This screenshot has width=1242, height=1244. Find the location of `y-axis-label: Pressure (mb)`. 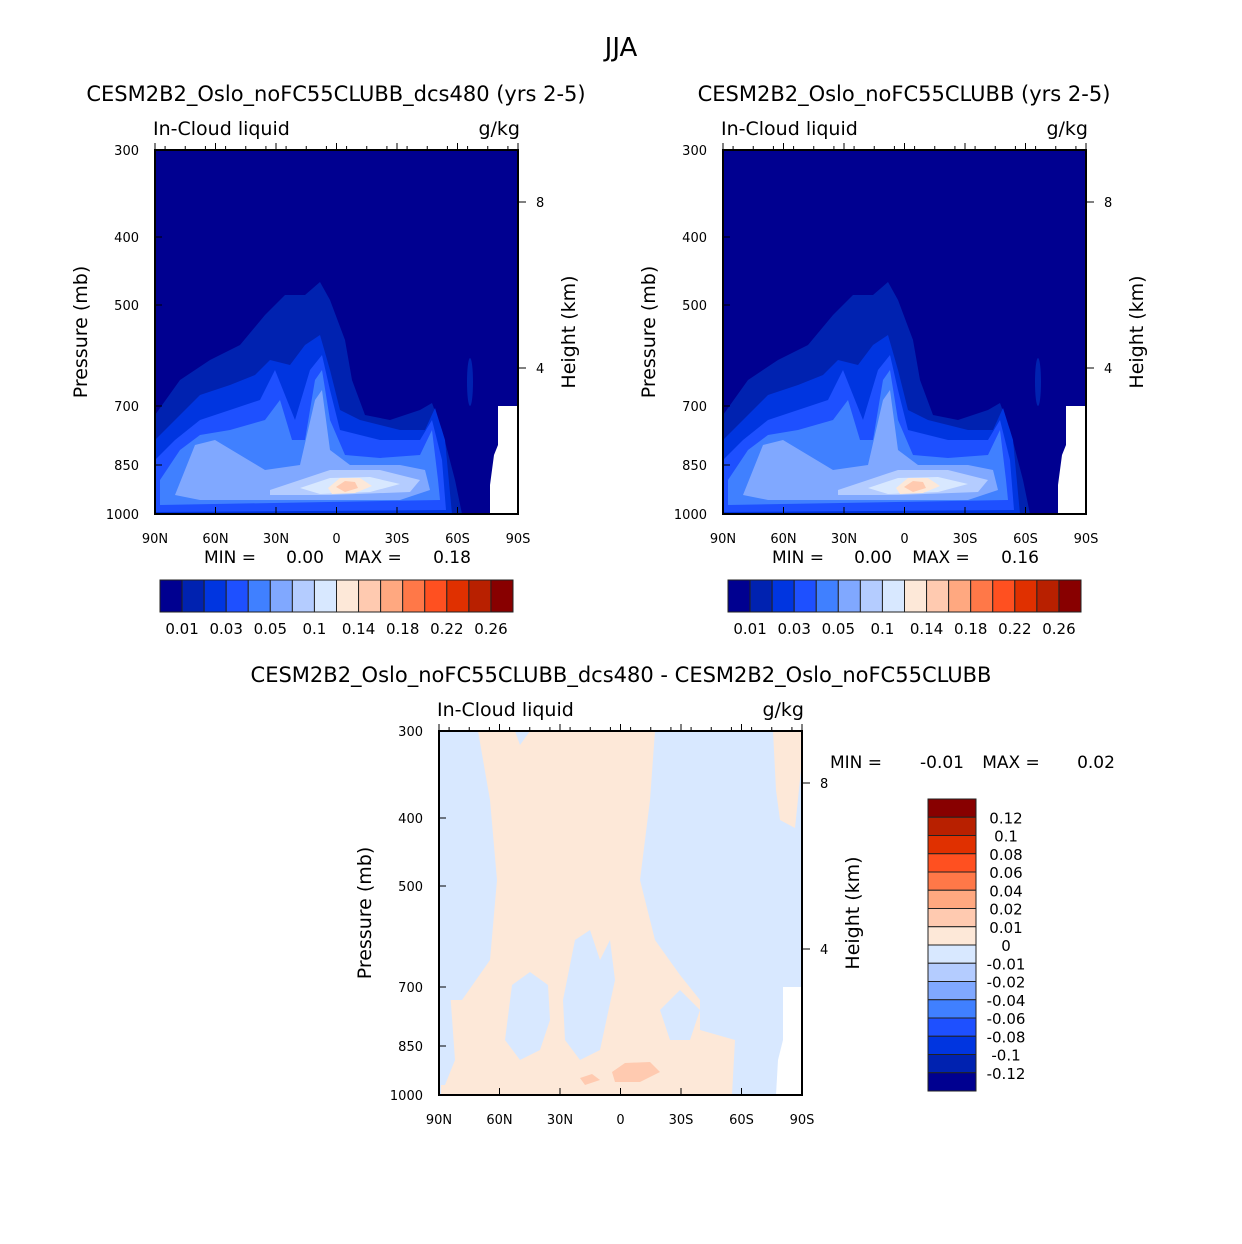

y-axis-label: Pressure (mb) is located at coordinates (365, 913).